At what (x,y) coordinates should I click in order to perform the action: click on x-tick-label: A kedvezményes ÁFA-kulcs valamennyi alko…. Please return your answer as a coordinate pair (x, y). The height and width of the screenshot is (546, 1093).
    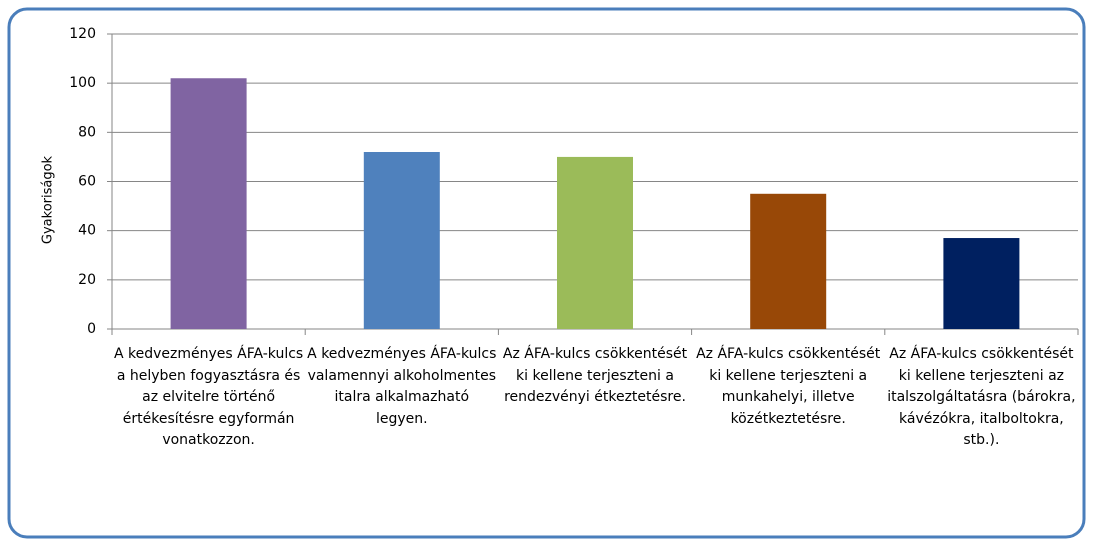
    Looking at the image, I should click on (402, 386).